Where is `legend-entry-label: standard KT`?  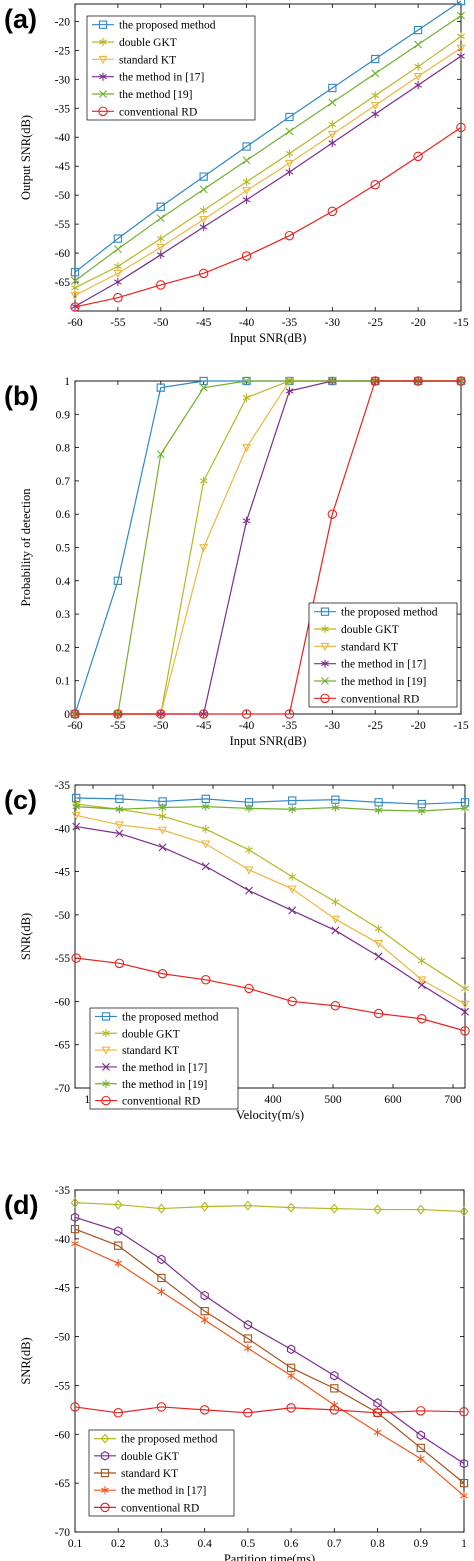
legend-entry-label: standard KT is located at coordinates (147, 60).